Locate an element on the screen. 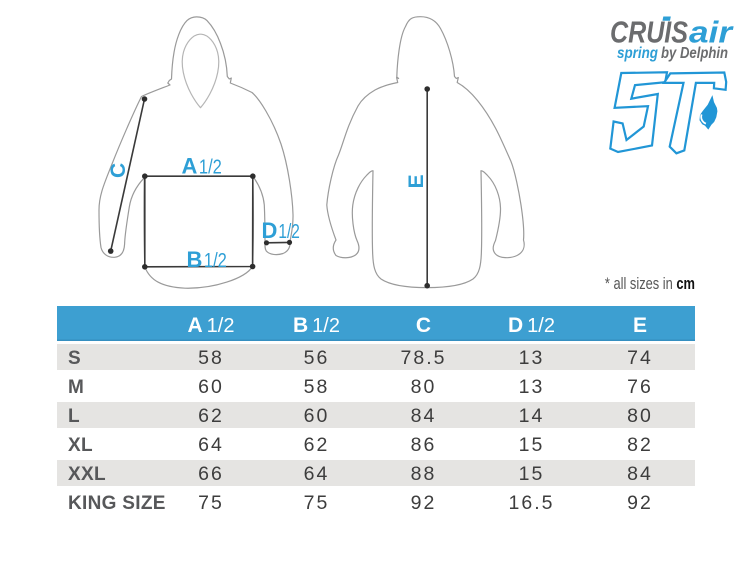  svg-text: B1/2 is located at coordinates (207, 259).